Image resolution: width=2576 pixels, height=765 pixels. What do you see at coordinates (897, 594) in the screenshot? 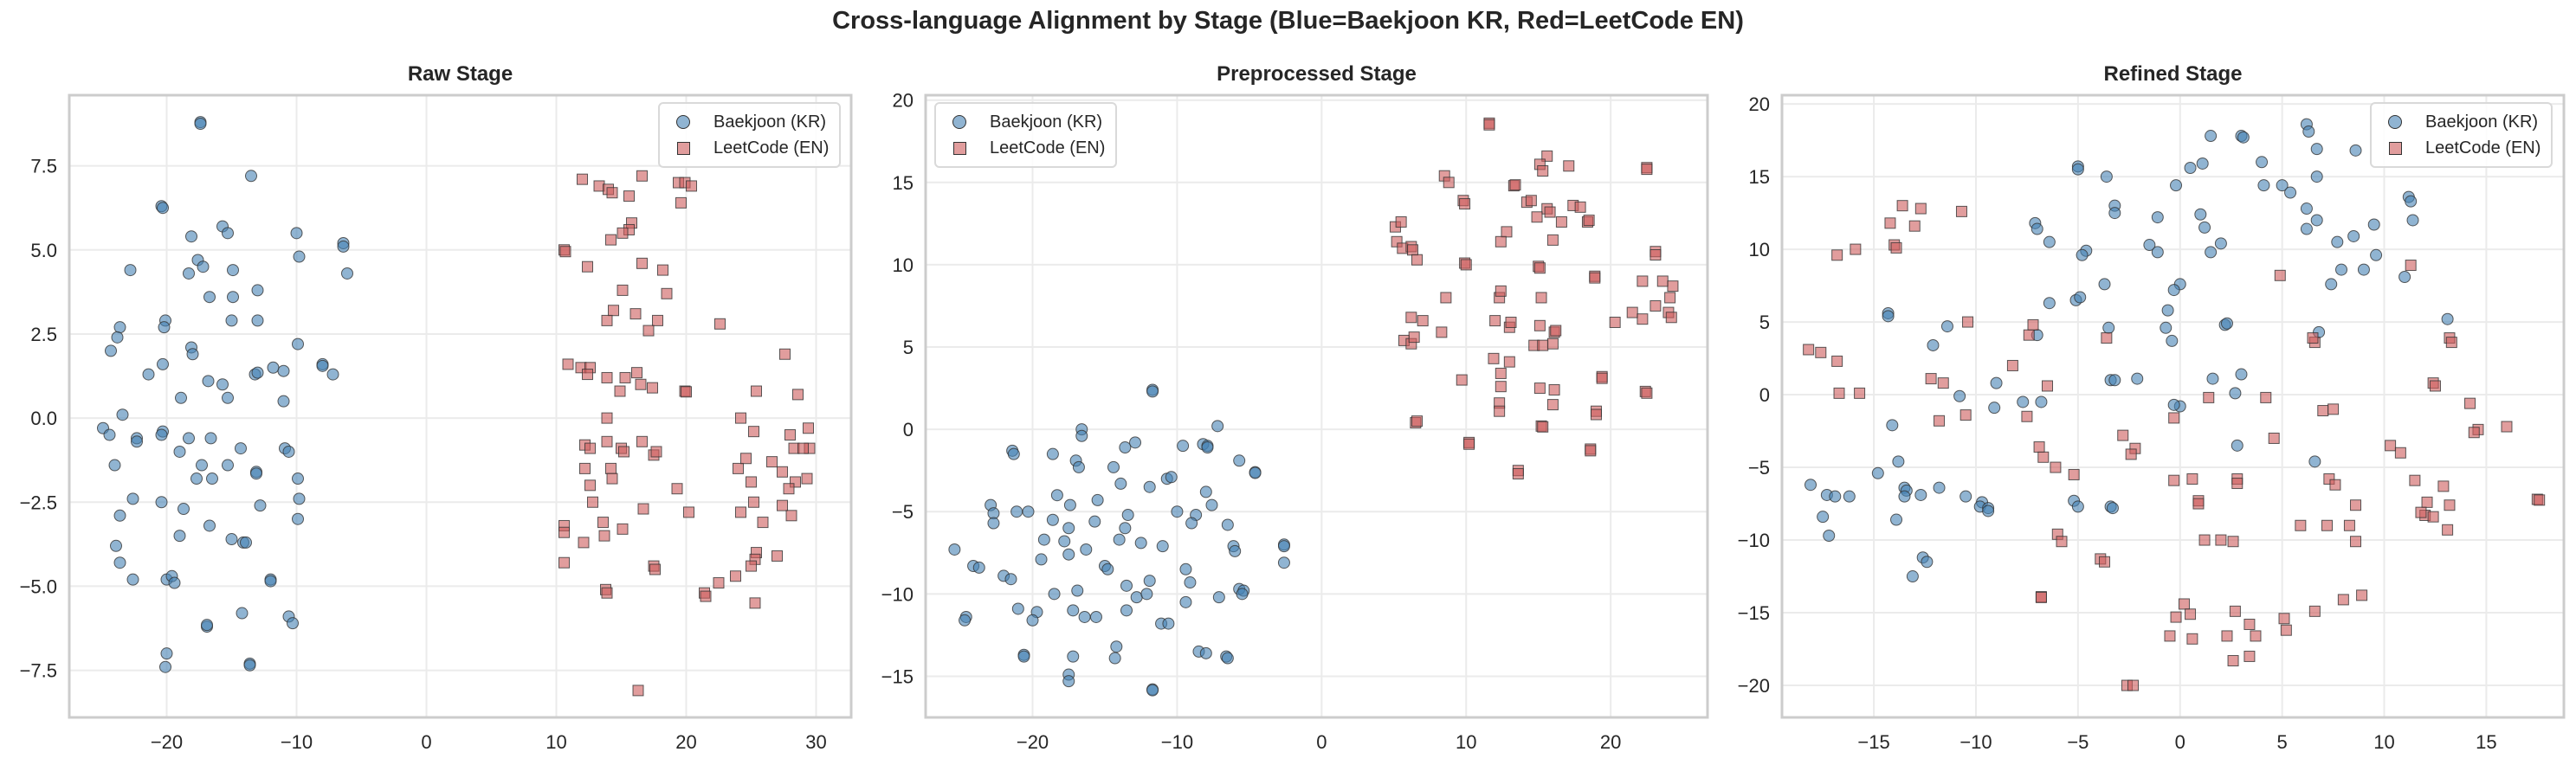
I see `y-tick-label: −10` at bounding box center [897, 594].